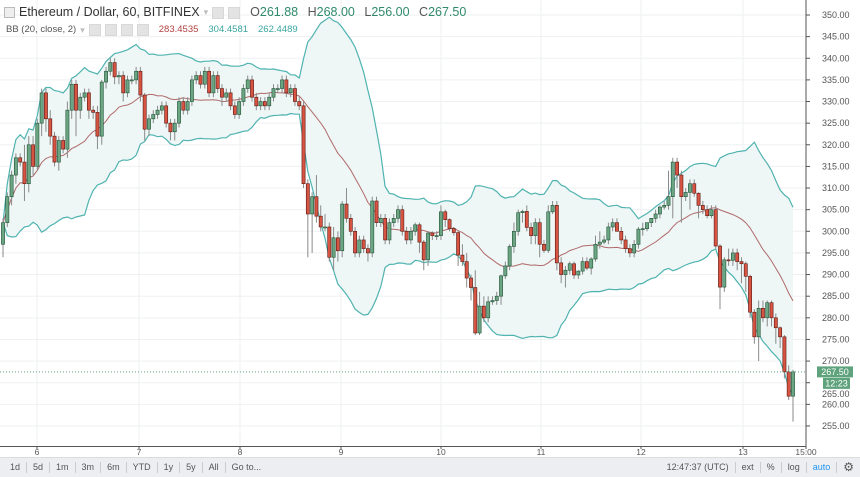  I want to click on y-tick-label: 330.00, so click(836, 102).